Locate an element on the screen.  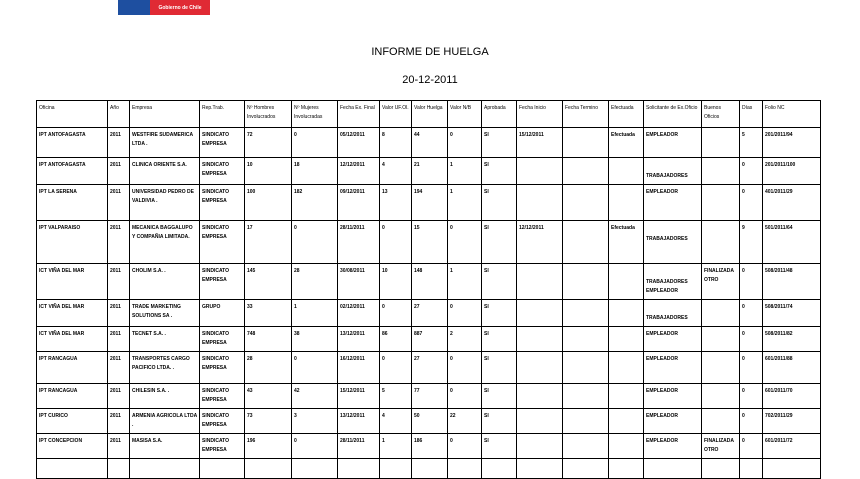
table-cell: 13 is located at coordinates (395, 202).